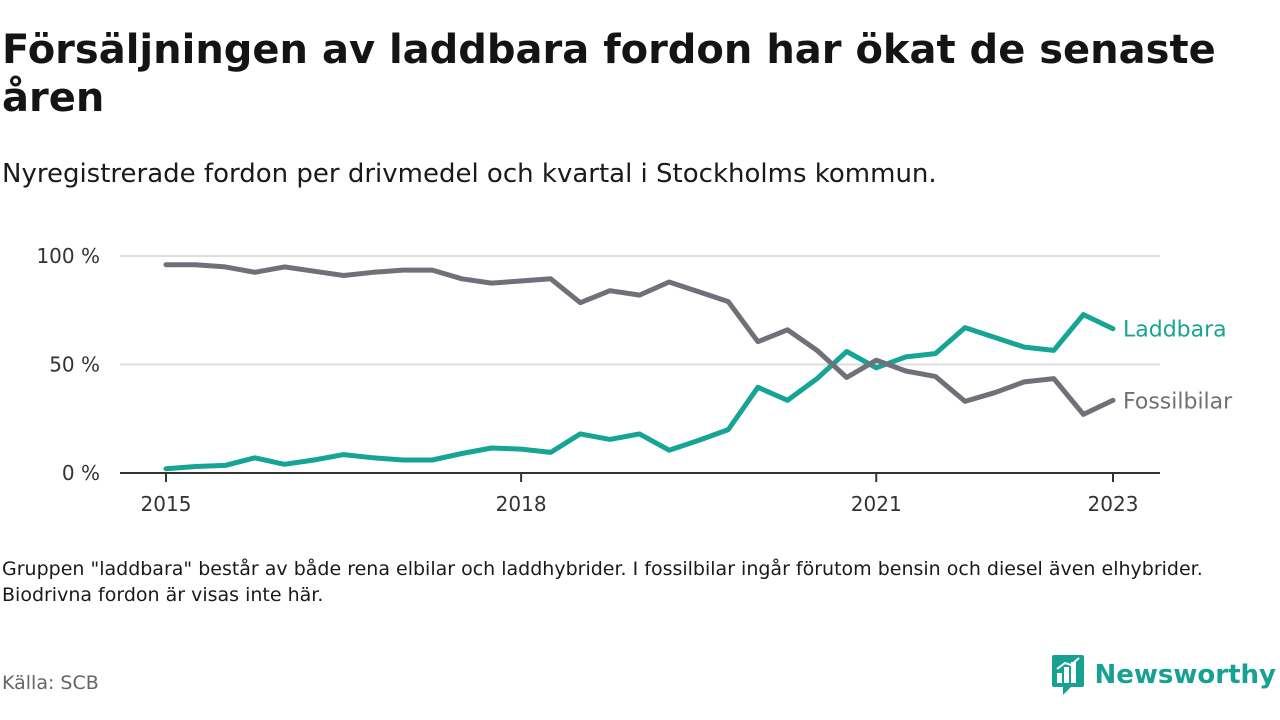  What do you see at coordinates (166, 504) in the screenshot?
I see `x-tick-label: 2015` at bounding box center [166, 504].